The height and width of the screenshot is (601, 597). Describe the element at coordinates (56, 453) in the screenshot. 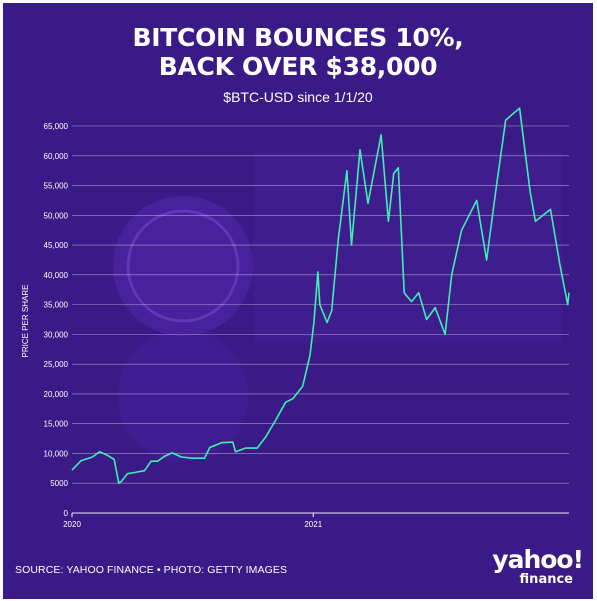

I see `y-tick-label: 10,000` at that location.